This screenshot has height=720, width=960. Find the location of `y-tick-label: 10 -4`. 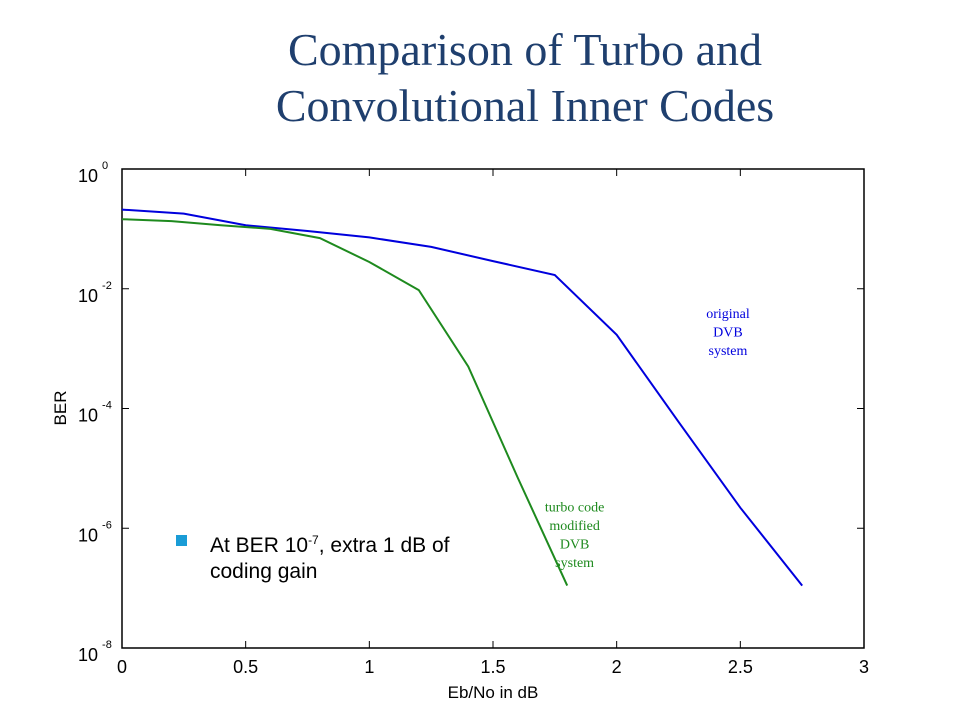

y-tick-label: 10 -4 is located at coordinates (95, 413).